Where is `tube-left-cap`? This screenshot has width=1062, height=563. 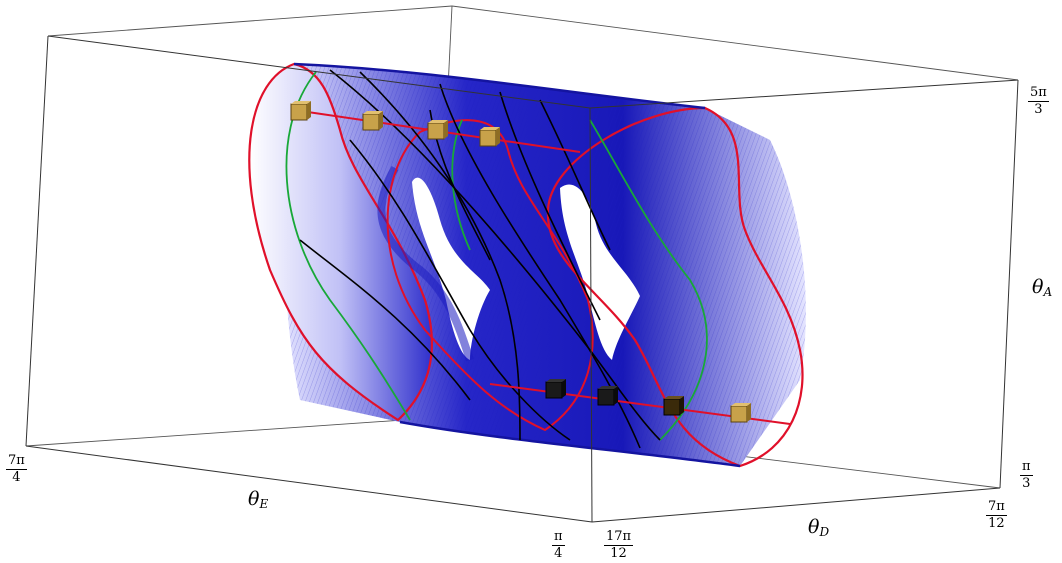
tube-left-cap is located at coordinates (340, 242).